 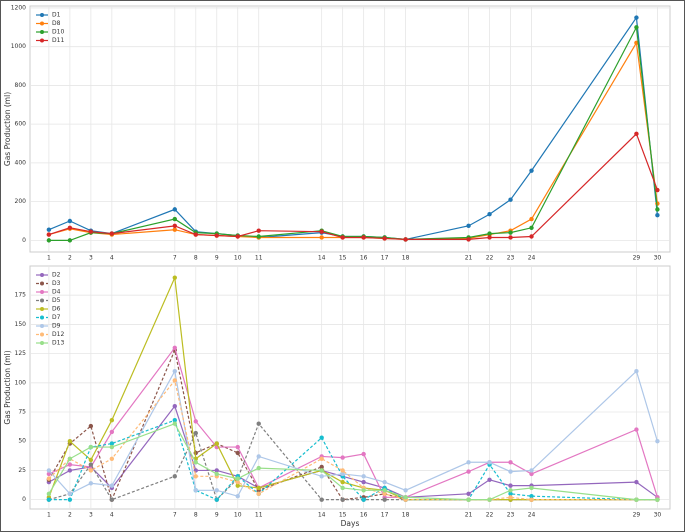 I want to click on x-tick-label: 8, so click(x=196, y=258).